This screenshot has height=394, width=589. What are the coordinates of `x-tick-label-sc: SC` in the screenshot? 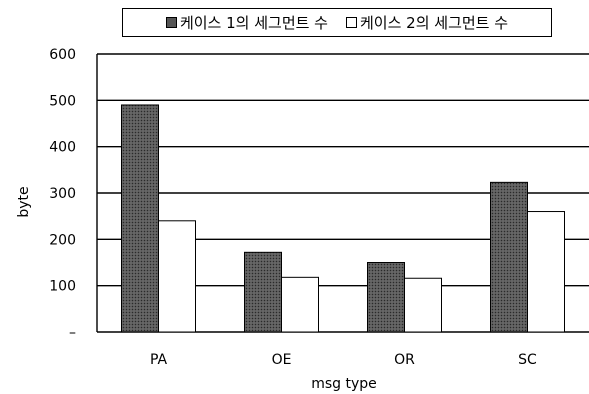 It's located at (527, 360).